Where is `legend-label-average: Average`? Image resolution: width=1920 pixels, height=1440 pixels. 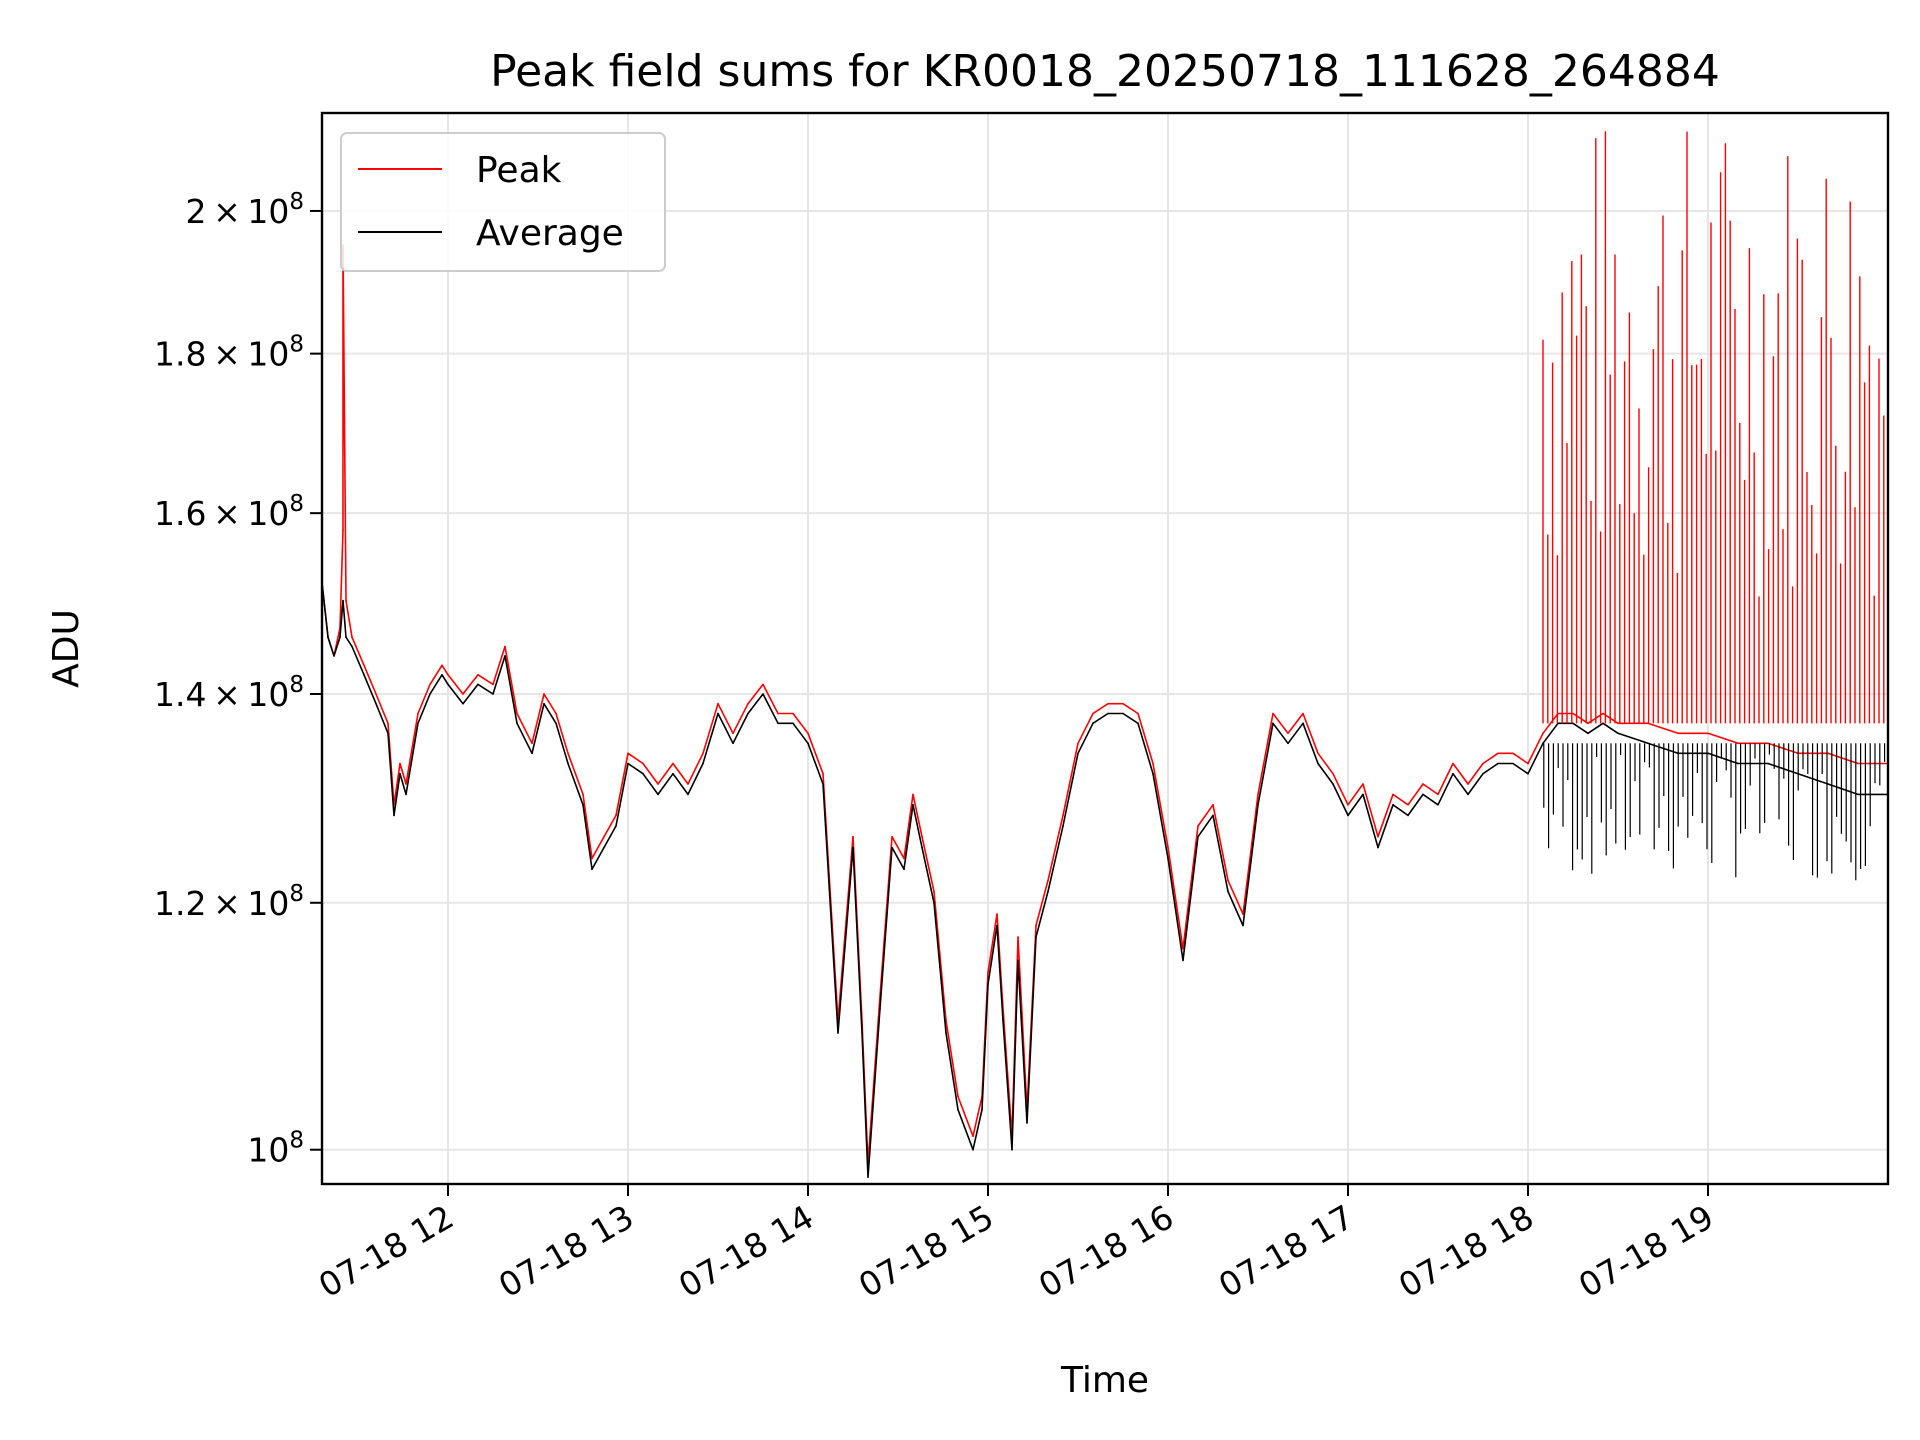
legend-label-average: Average is located at coordinates (550, 233).